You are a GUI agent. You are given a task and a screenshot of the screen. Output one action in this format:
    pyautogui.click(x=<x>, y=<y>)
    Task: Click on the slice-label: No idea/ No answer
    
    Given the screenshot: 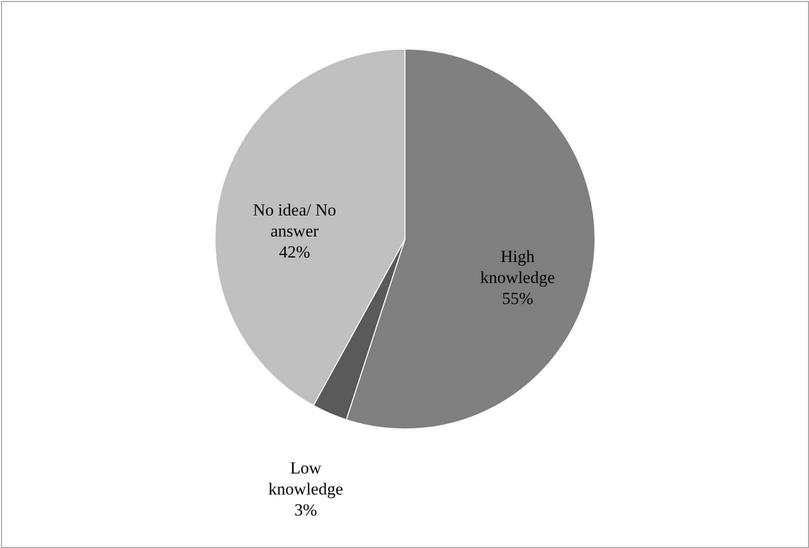 What is the action you would take?
    pyautogui.click(x=294, y=220)
    